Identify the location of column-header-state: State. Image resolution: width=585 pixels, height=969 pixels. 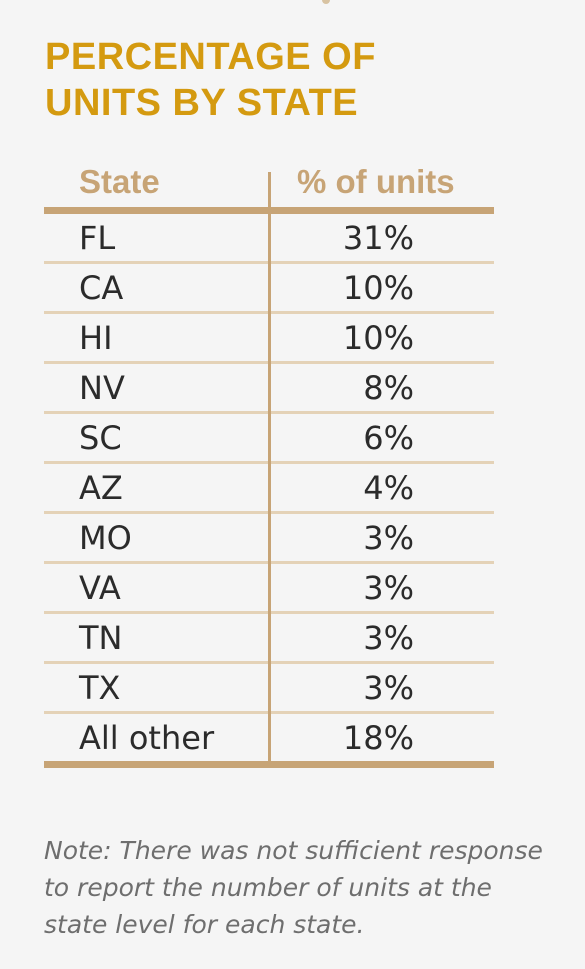
(119, 181).